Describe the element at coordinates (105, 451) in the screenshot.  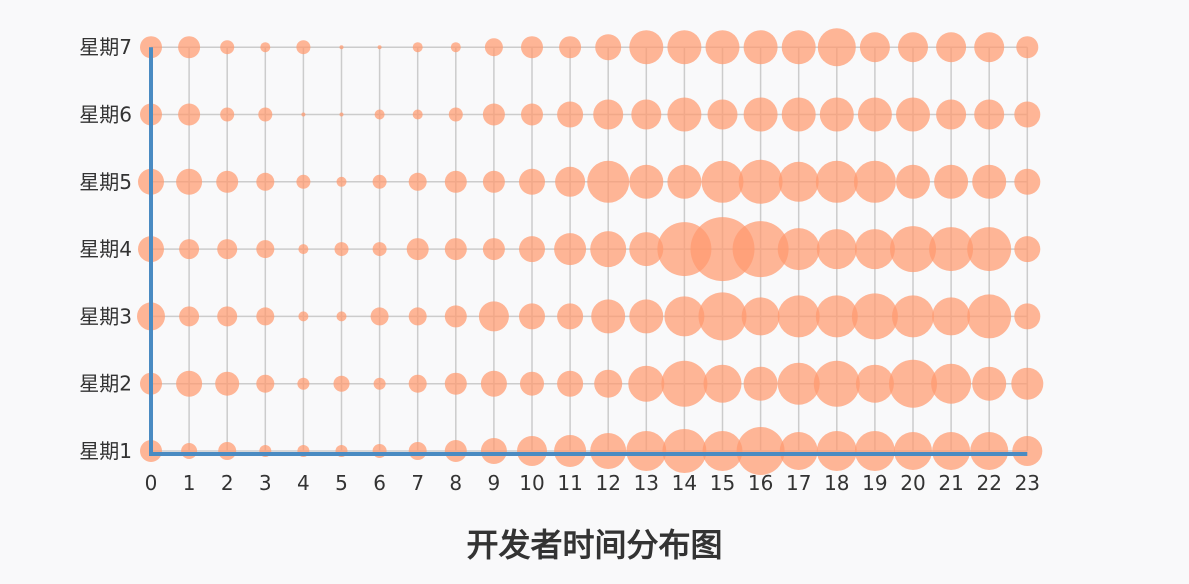
I see `y-tick-label: 星期1` at that location.